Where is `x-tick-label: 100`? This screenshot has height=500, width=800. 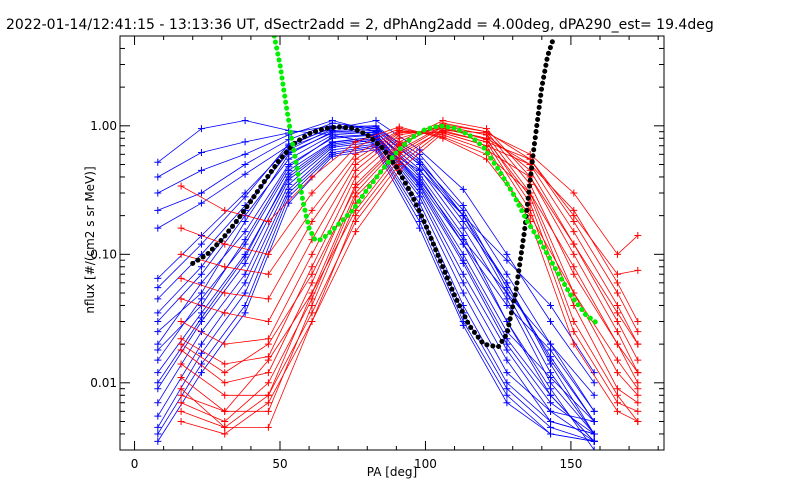
x-tick-label: 100 is located at coordinates (425, 464).